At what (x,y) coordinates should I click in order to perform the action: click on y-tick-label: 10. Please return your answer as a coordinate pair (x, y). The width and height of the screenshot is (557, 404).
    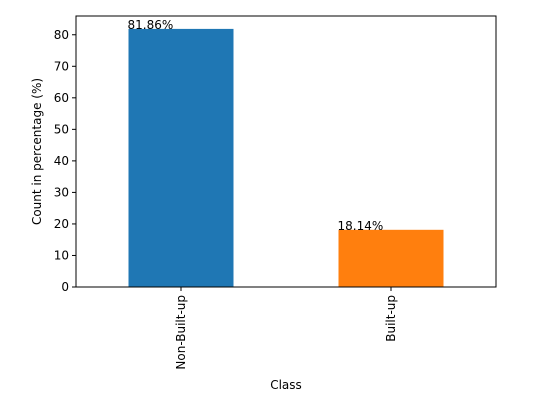
    Looking at the image, I should click on (61, 255).